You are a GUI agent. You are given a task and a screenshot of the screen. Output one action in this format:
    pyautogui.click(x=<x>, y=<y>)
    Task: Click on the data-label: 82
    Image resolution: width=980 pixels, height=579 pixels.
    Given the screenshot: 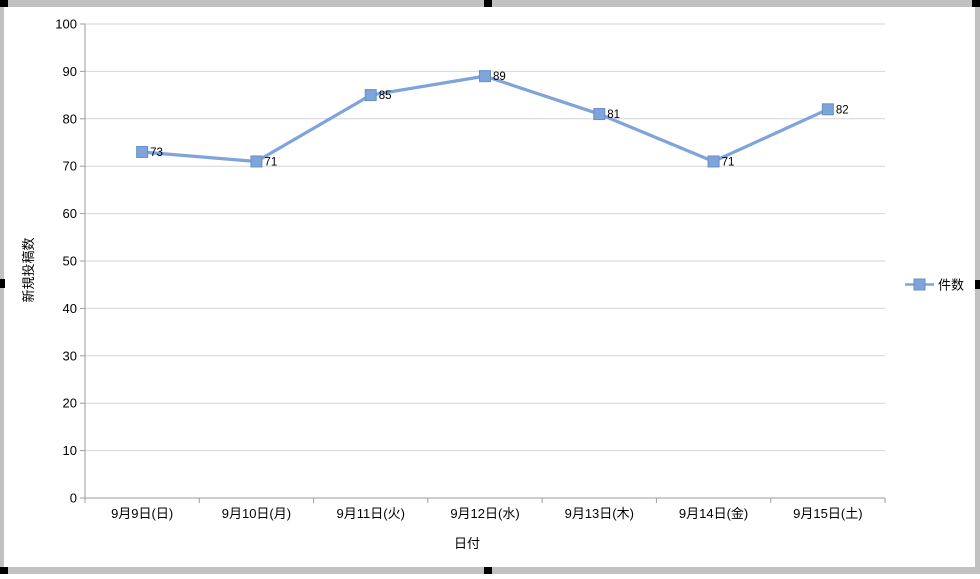 What is the action you would take?
    pyautogui.click(x=842, y=110)
    